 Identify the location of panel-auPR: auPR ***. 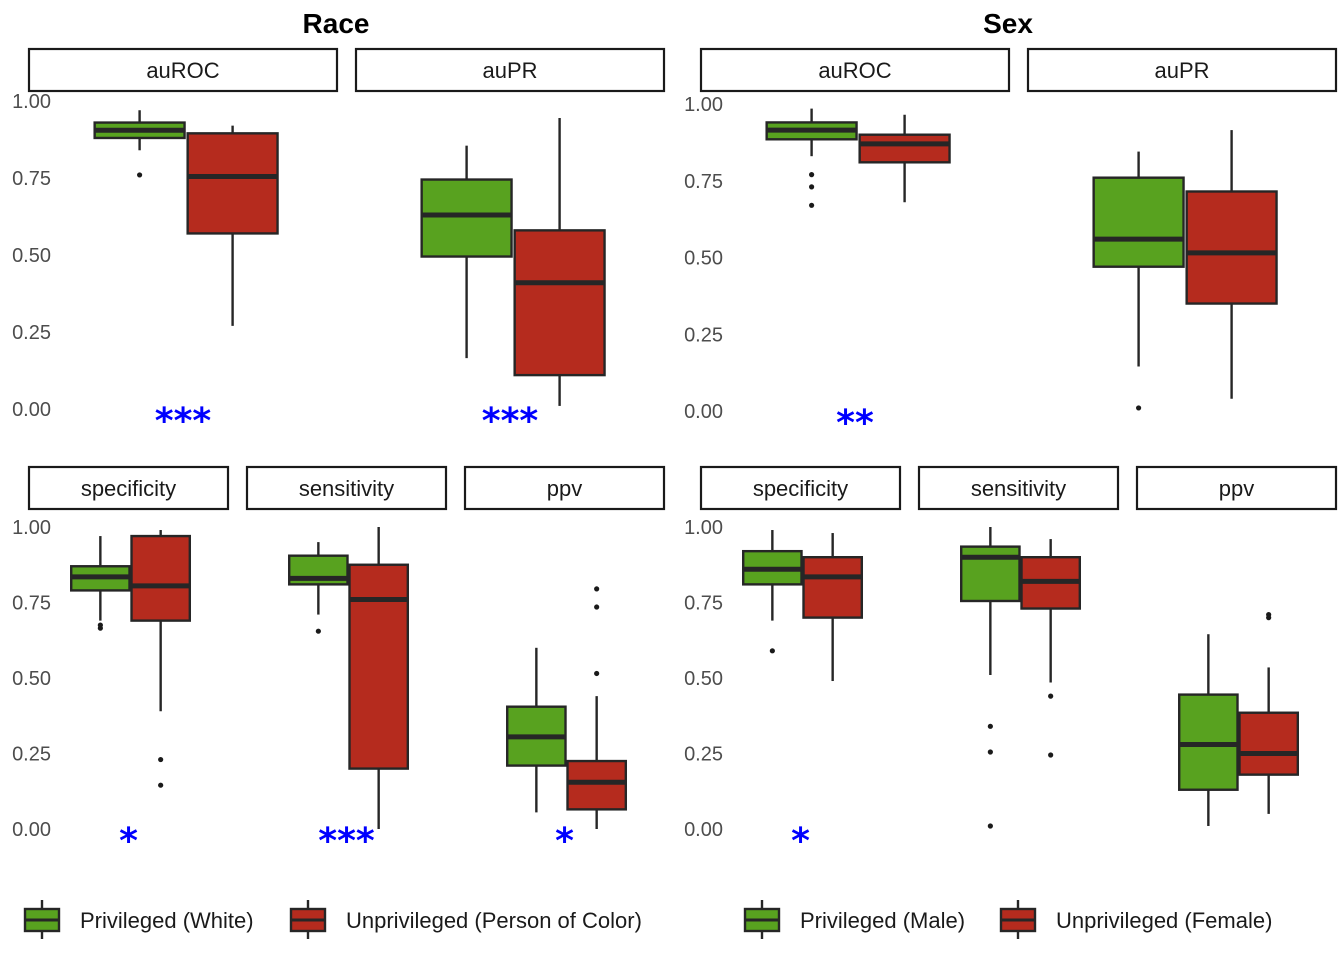
(510, 244).